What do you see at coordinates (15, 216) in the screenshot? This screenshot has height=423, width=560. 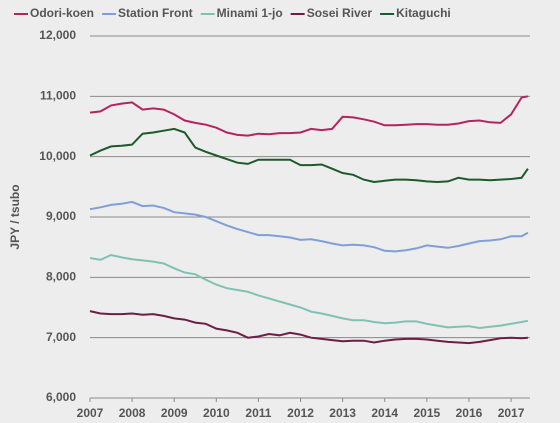 I see `y-axis-label: JPY / tsubo` at bounding box center [15, 216].